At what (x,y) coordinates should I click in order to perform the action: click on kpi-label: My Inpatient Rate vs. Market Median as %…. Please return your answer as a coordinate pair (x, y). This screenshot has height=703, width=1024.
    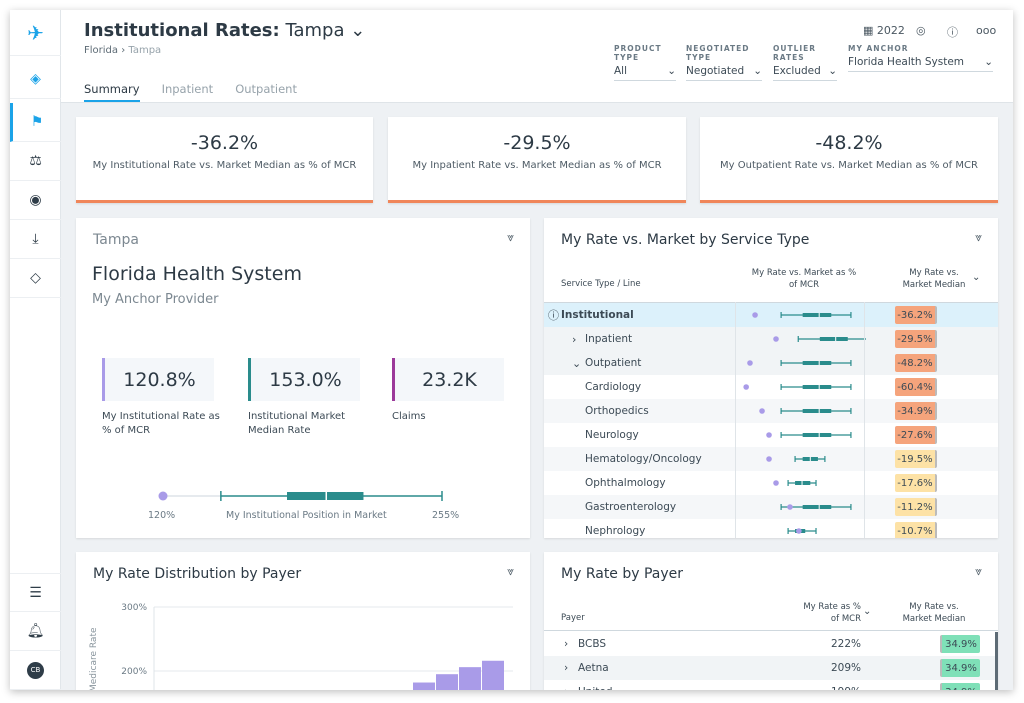
    Looking at the image, I should click on (537, 165).